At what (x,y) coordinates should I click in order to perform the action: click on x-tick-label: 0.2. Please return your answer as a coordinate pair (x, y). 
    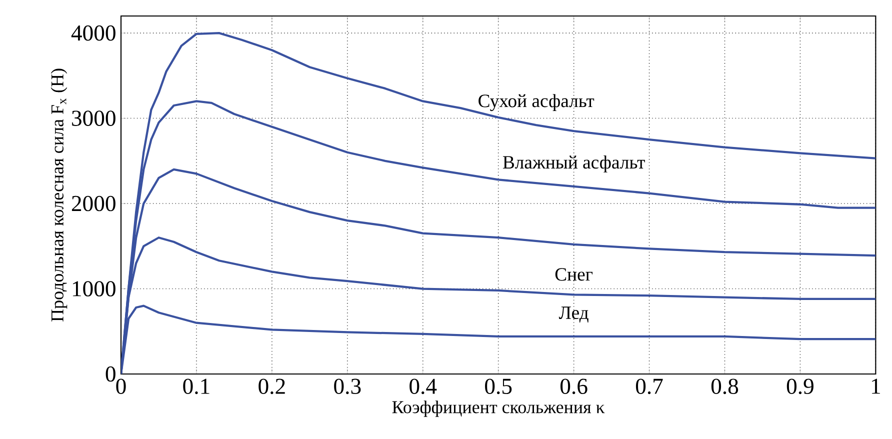
    Looking at the image, I should click on (271, 386).